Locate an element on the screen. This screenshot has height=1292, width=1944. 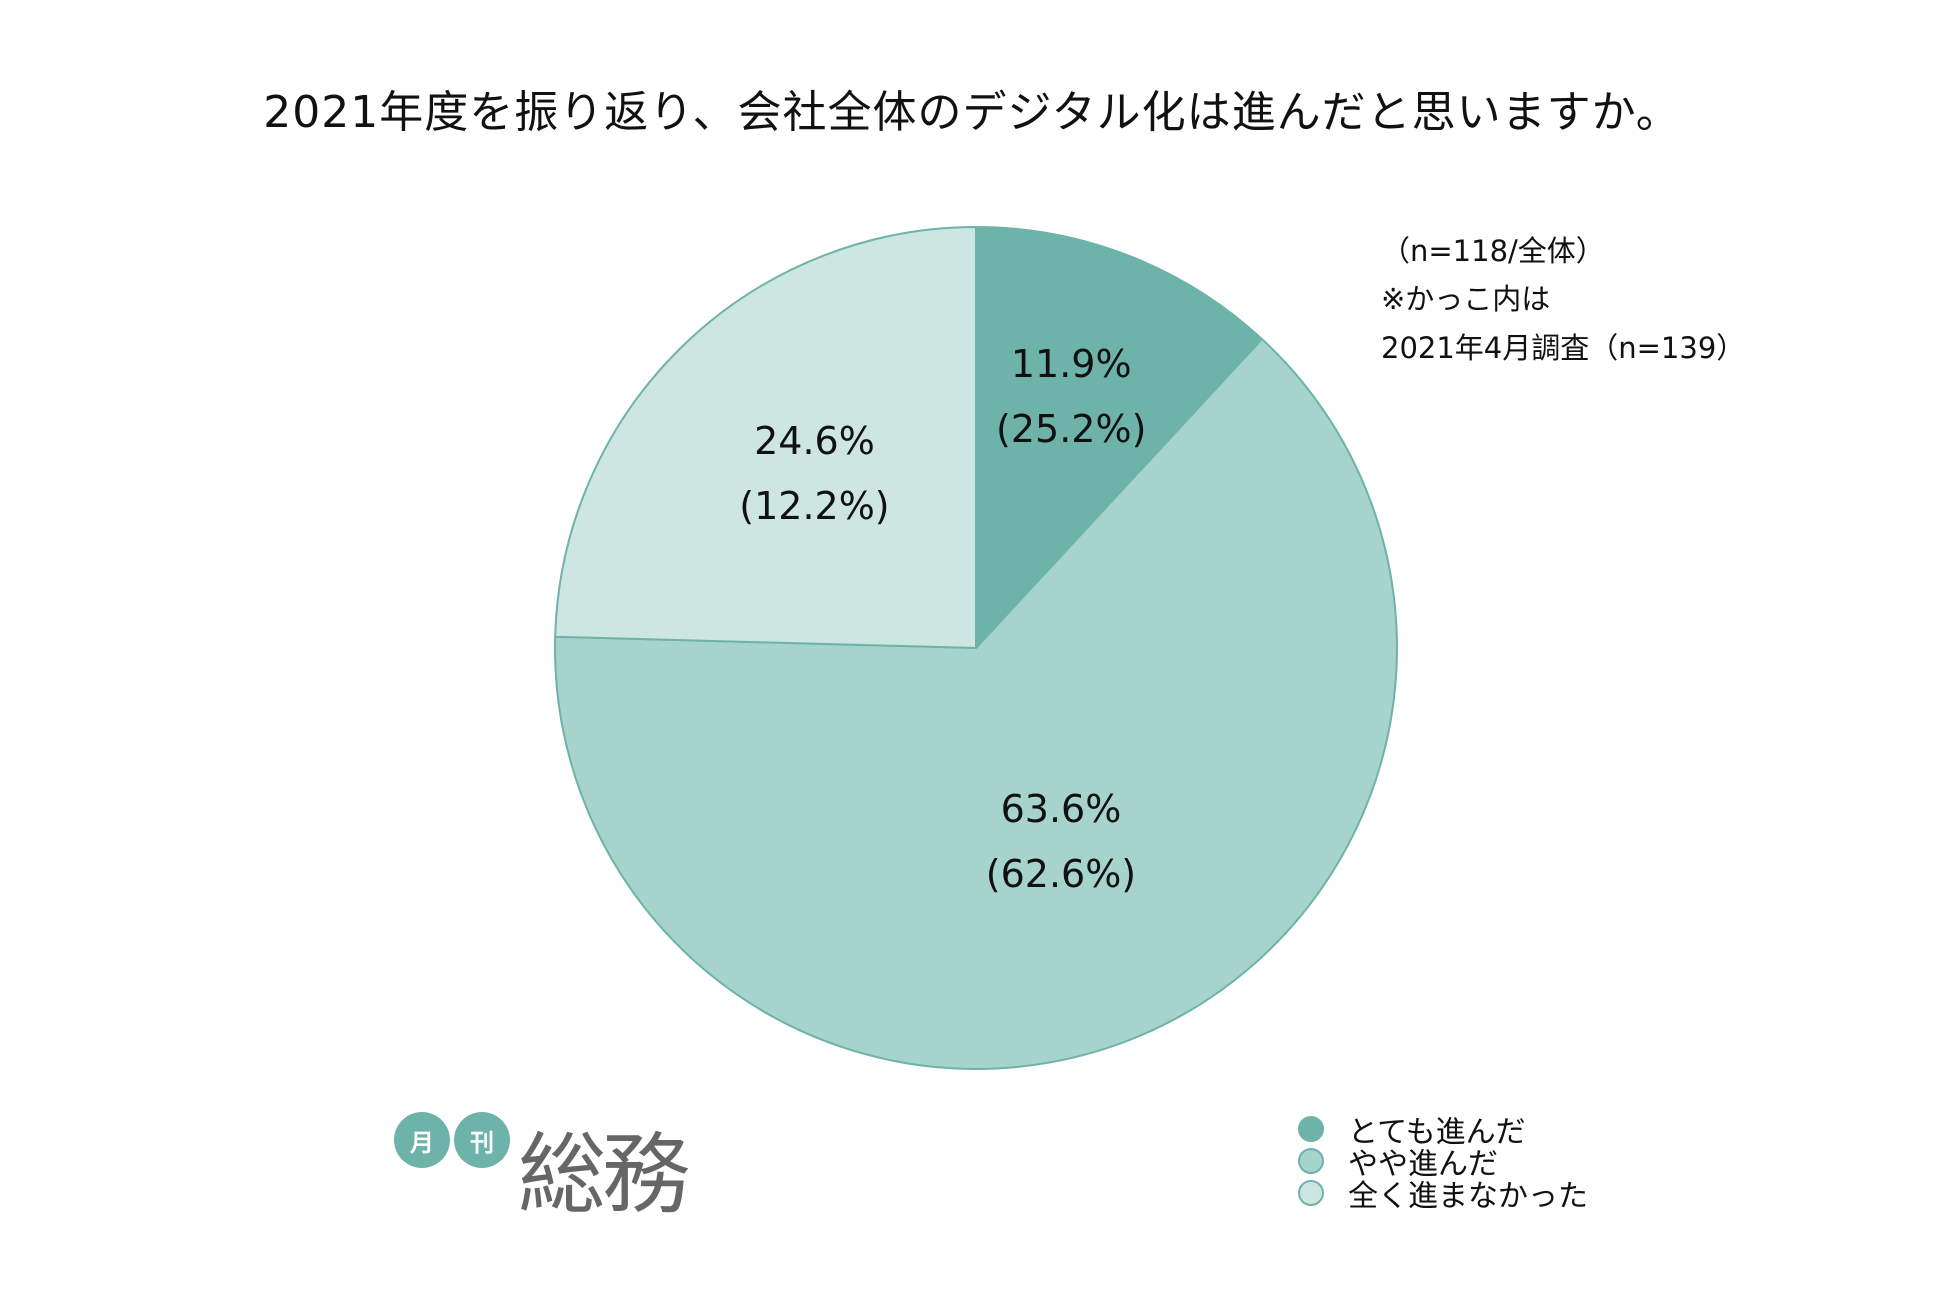
legend-item-none: 全く進まなかった is located at coordinates (1443, 1195).